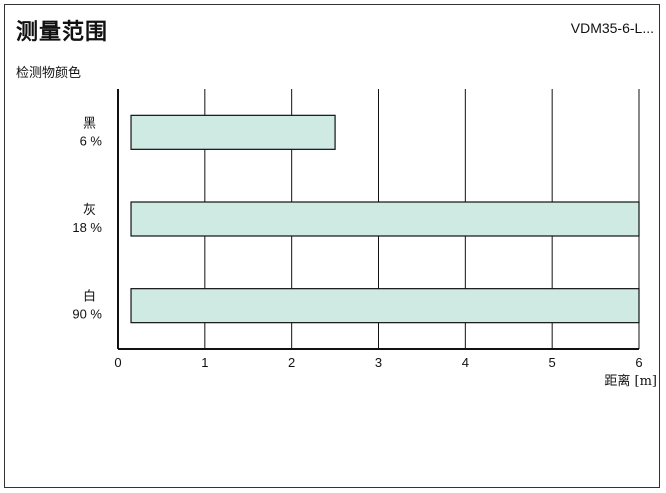 This screenshot has width=666, height=493. Describe the element at coordinates (291, 362) in the screenshot. I see `x-tick-label: 2` at that location.